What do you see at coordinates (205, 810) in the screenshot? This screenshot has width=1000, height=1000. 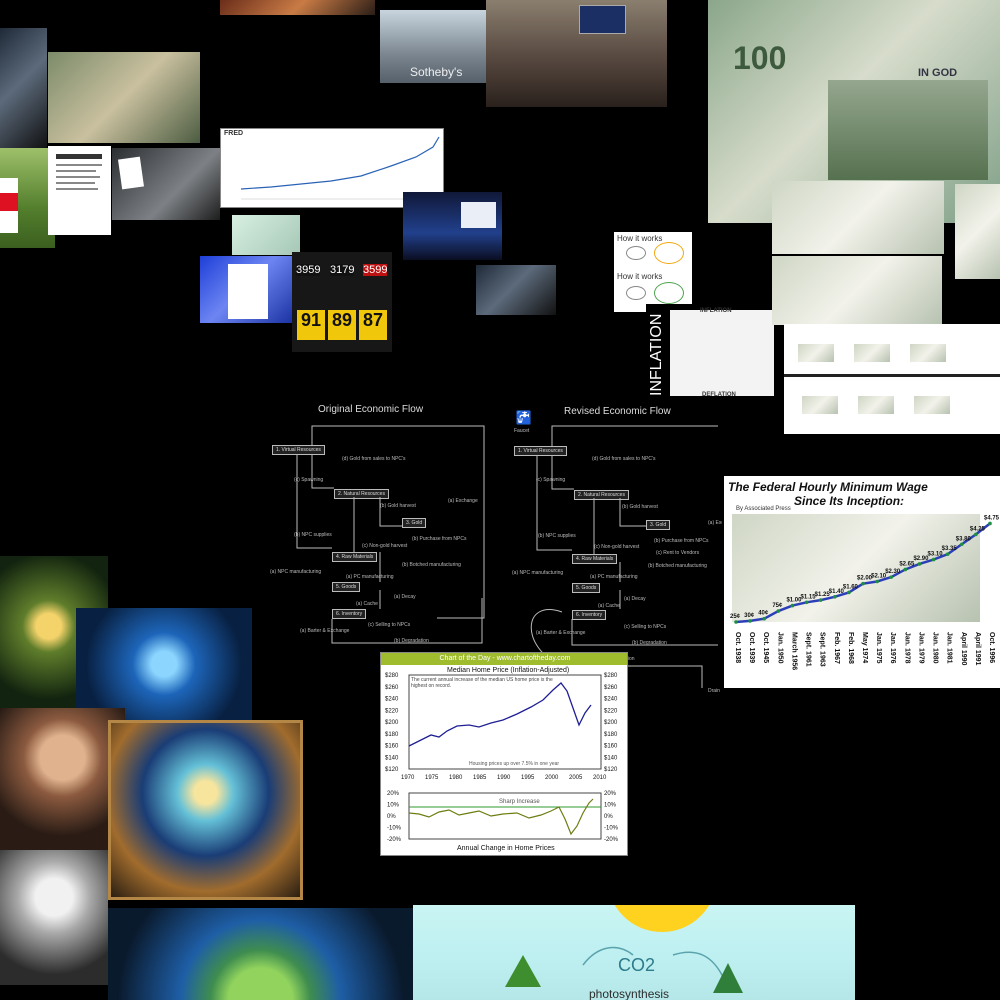 I see `mother-earth-art-photo` at bounding box center [205, 810].